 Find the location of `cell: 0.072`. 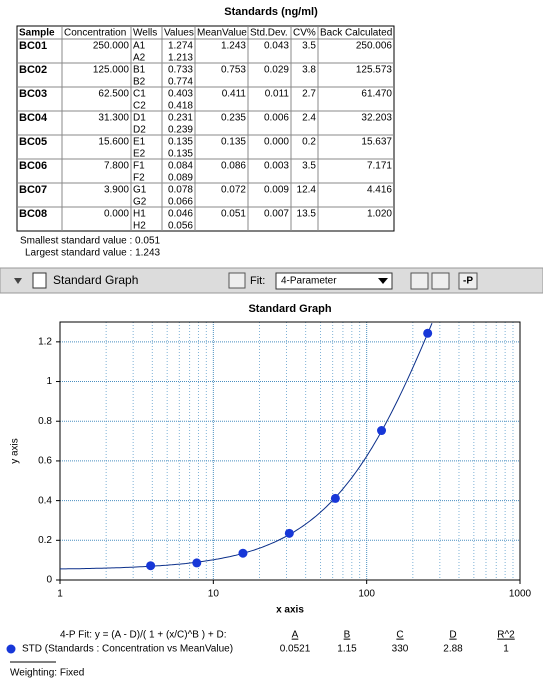

cell: 0.072 is located at coordinates (233, 190).